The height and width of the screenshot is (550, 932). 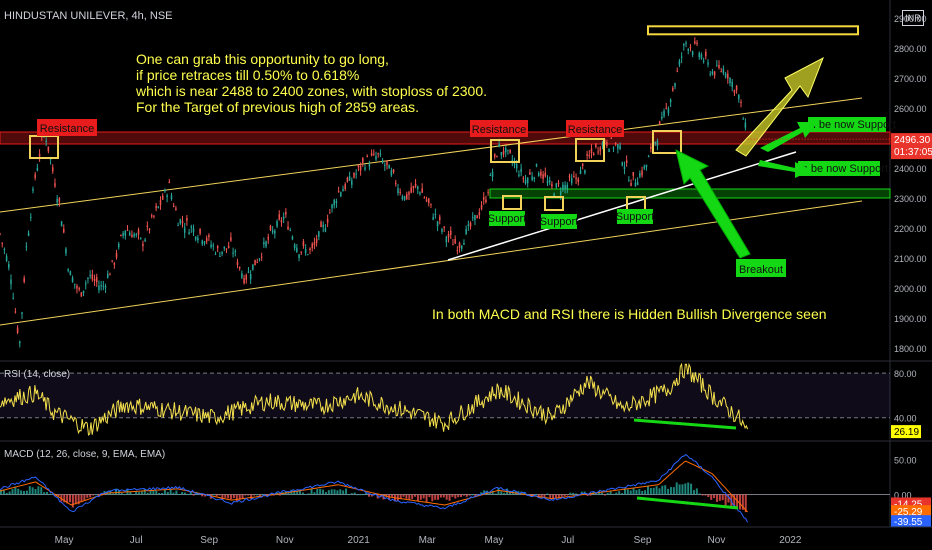 I want to click on rsi-last-value: 26.19, so click(x=906, y=432).